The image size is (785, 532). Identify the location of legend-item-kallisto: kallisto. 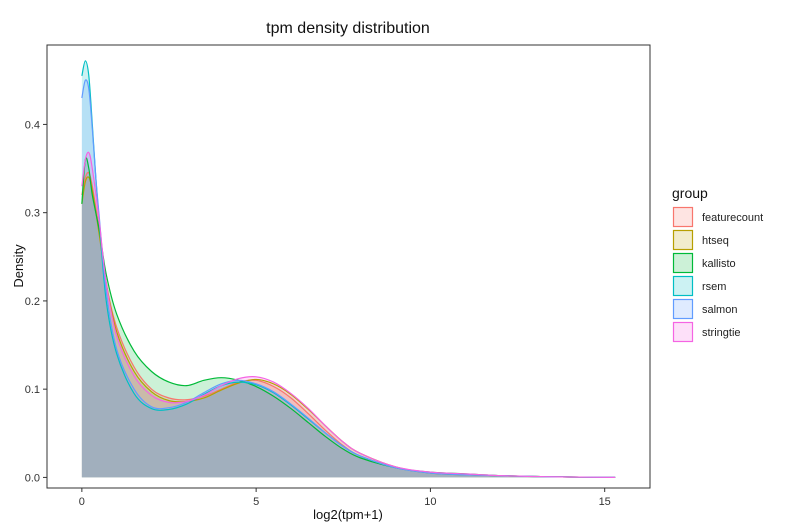
(704, 263).